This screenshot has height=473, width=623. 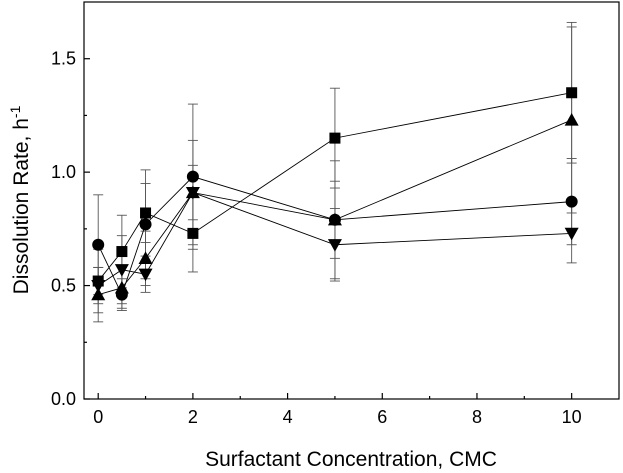 I want to click on x-axis-label: Surfactant Concentration, CMC, so click(x=351, y=459).